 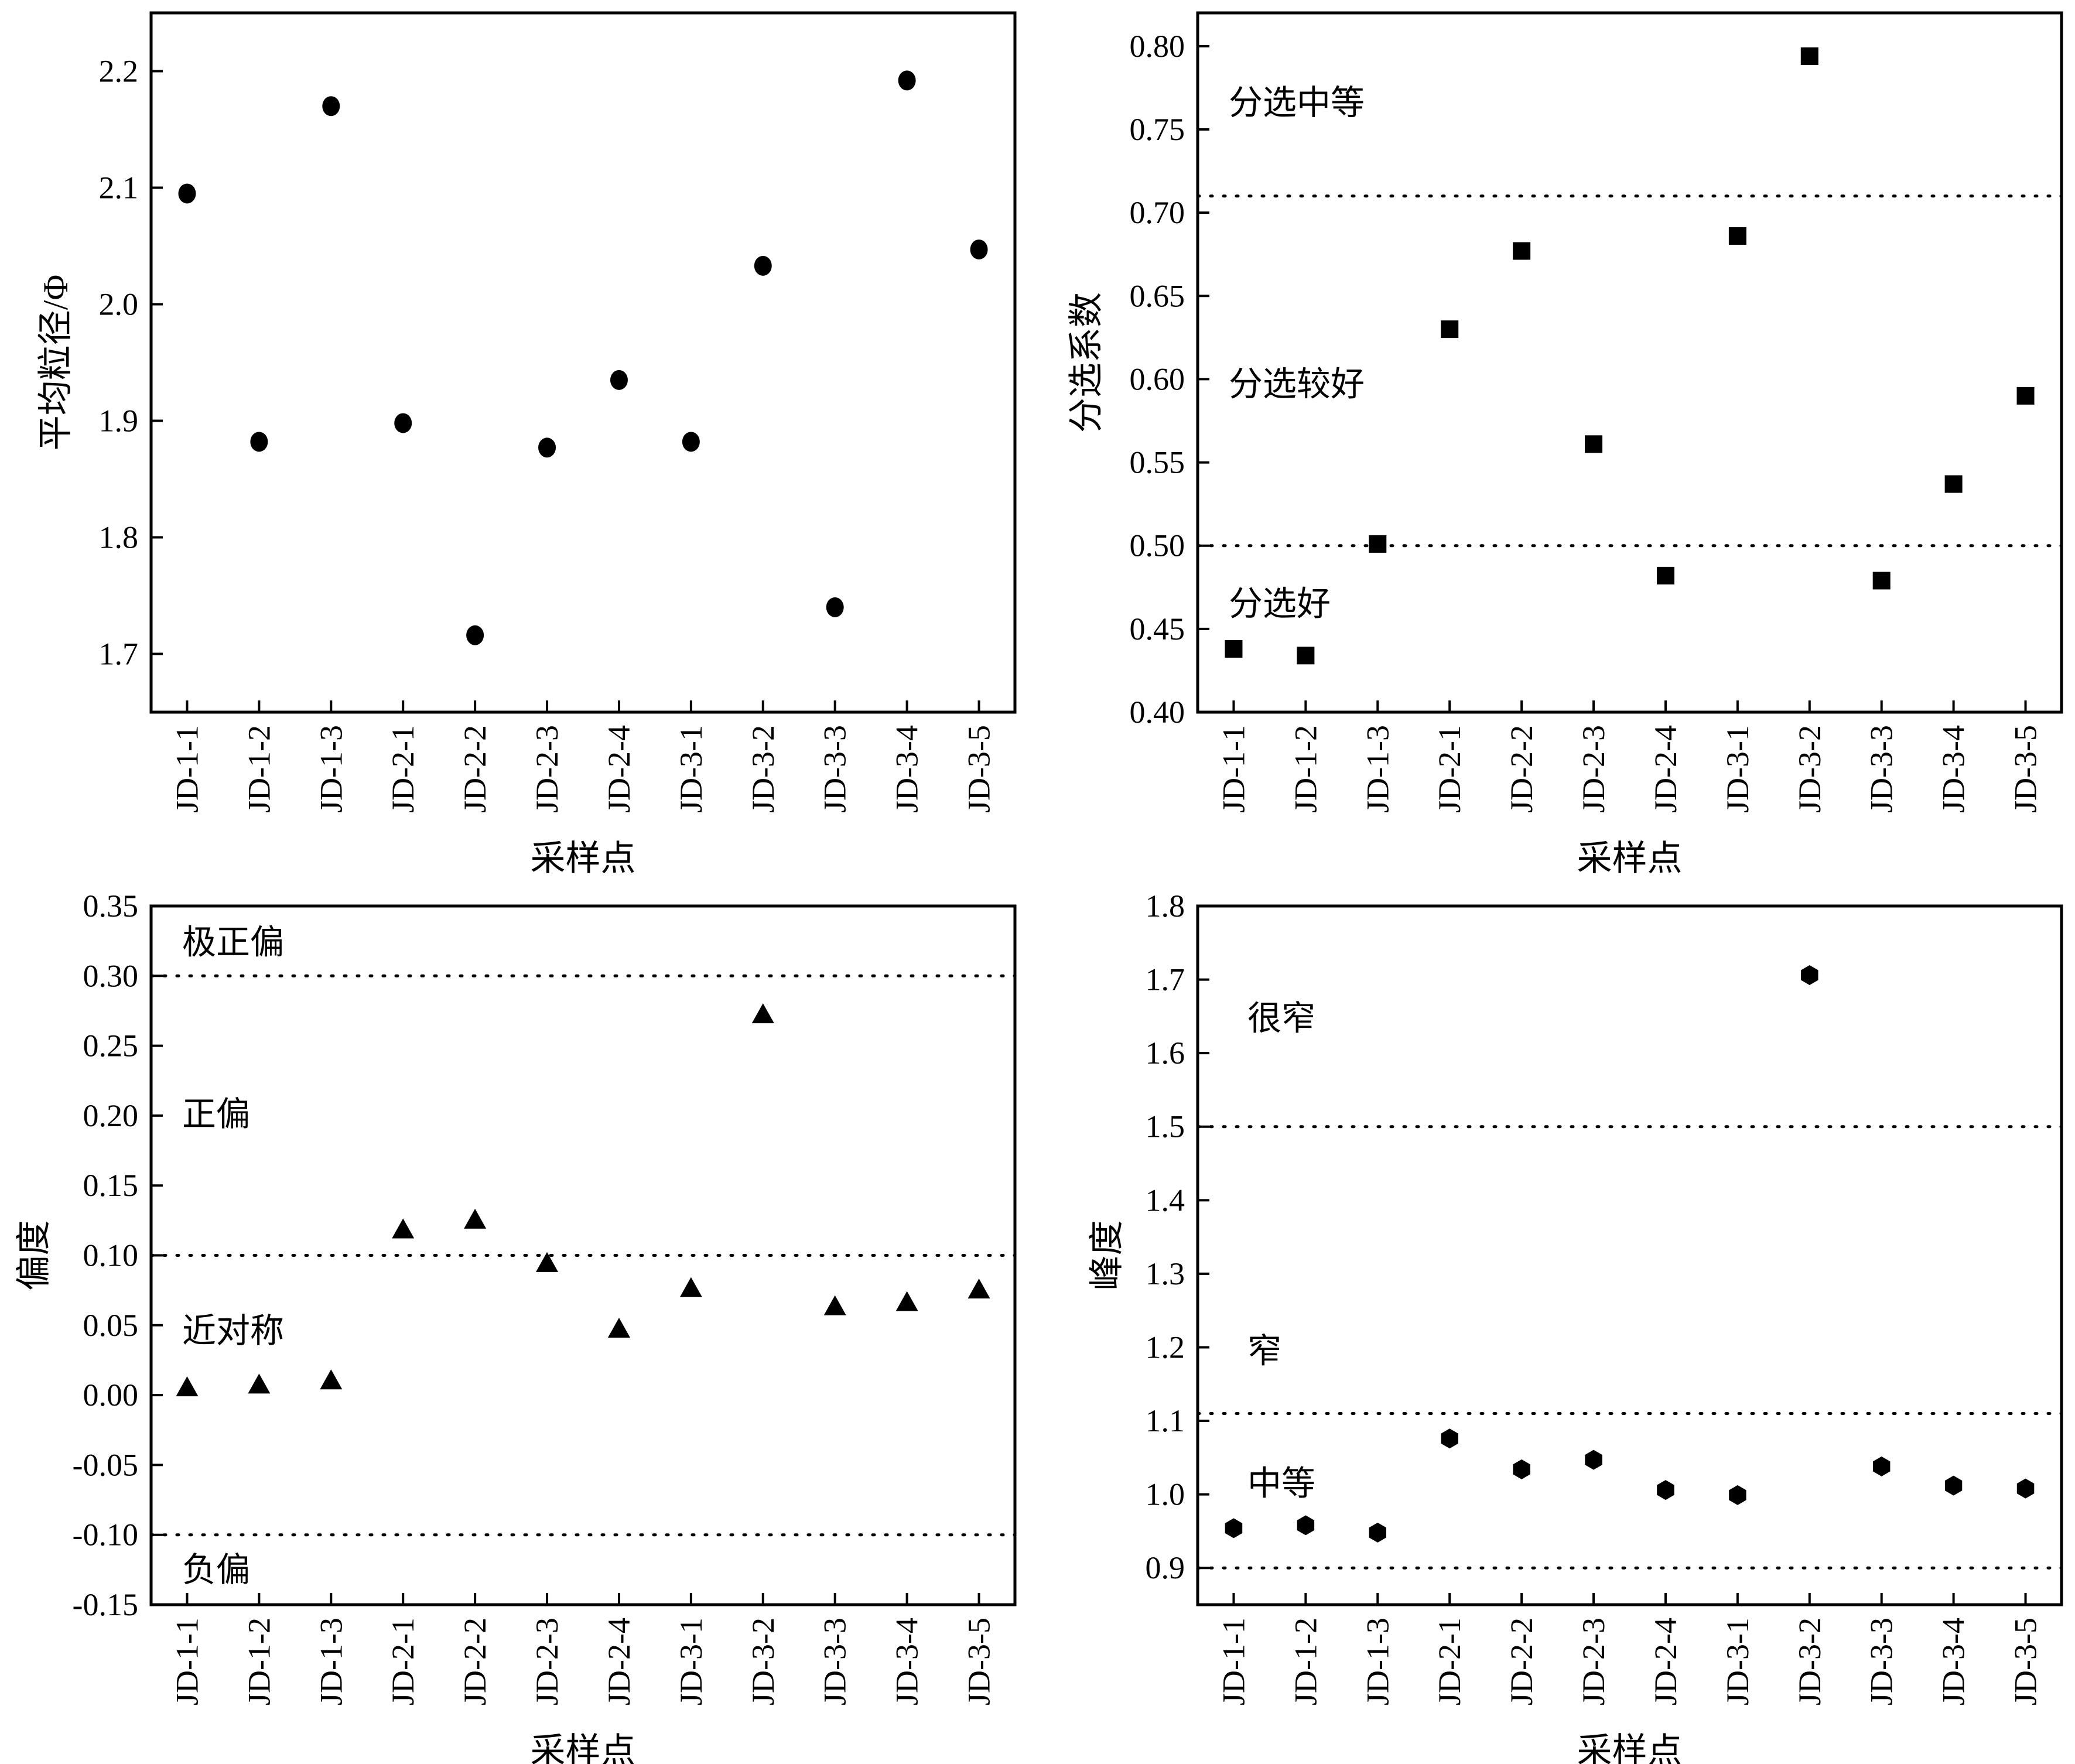 I want to click on y-tick-label: 0.10, so click(x=111, y=1255).